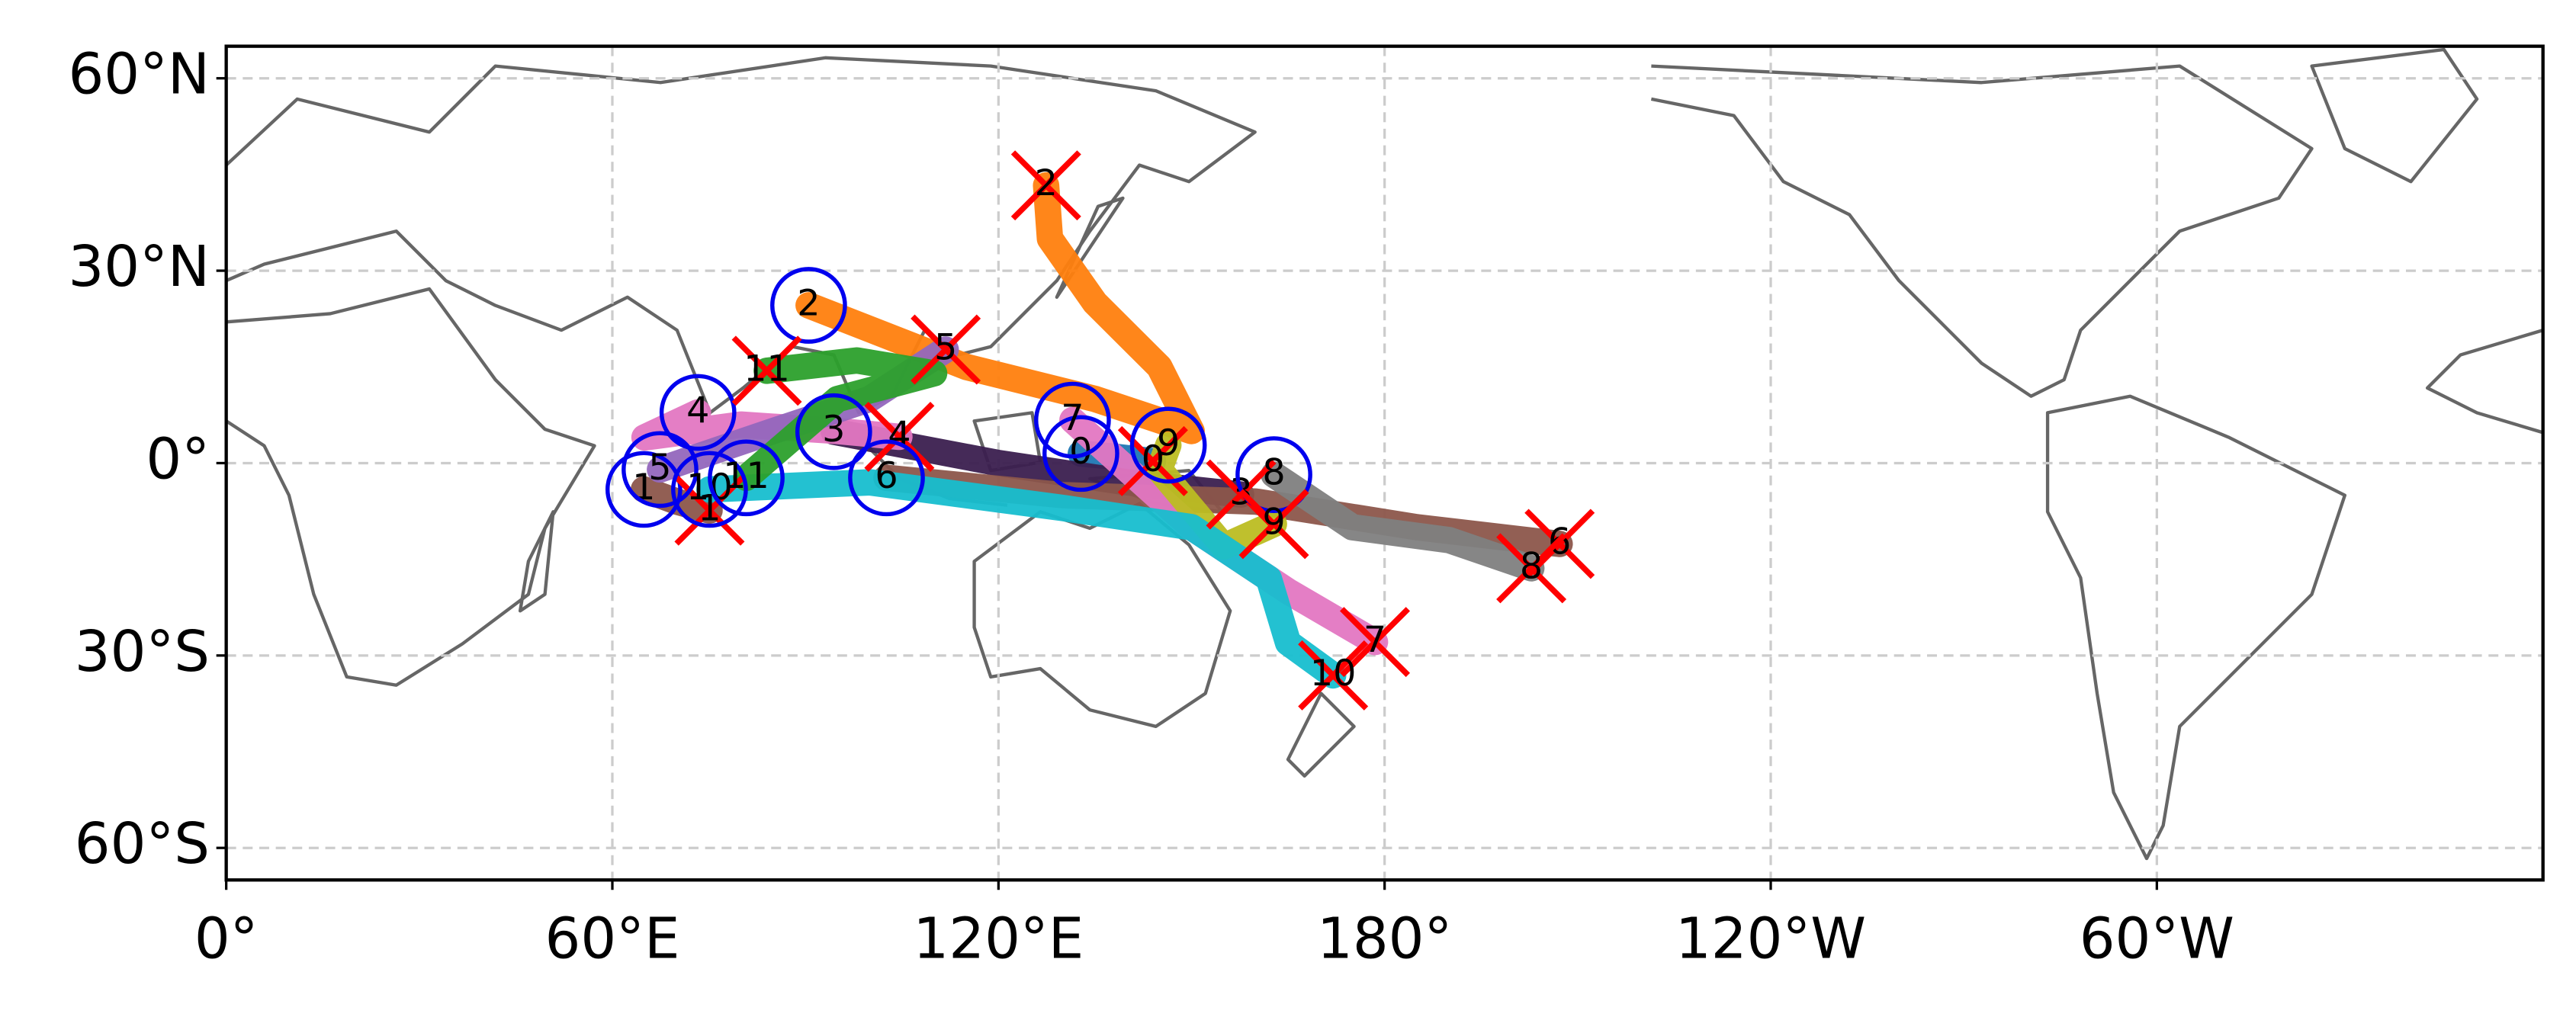  What do you see at coordinates (139, 268) in the screenshot?
I see `y-tick-label: 30°N` at bounding box center [139, 268].